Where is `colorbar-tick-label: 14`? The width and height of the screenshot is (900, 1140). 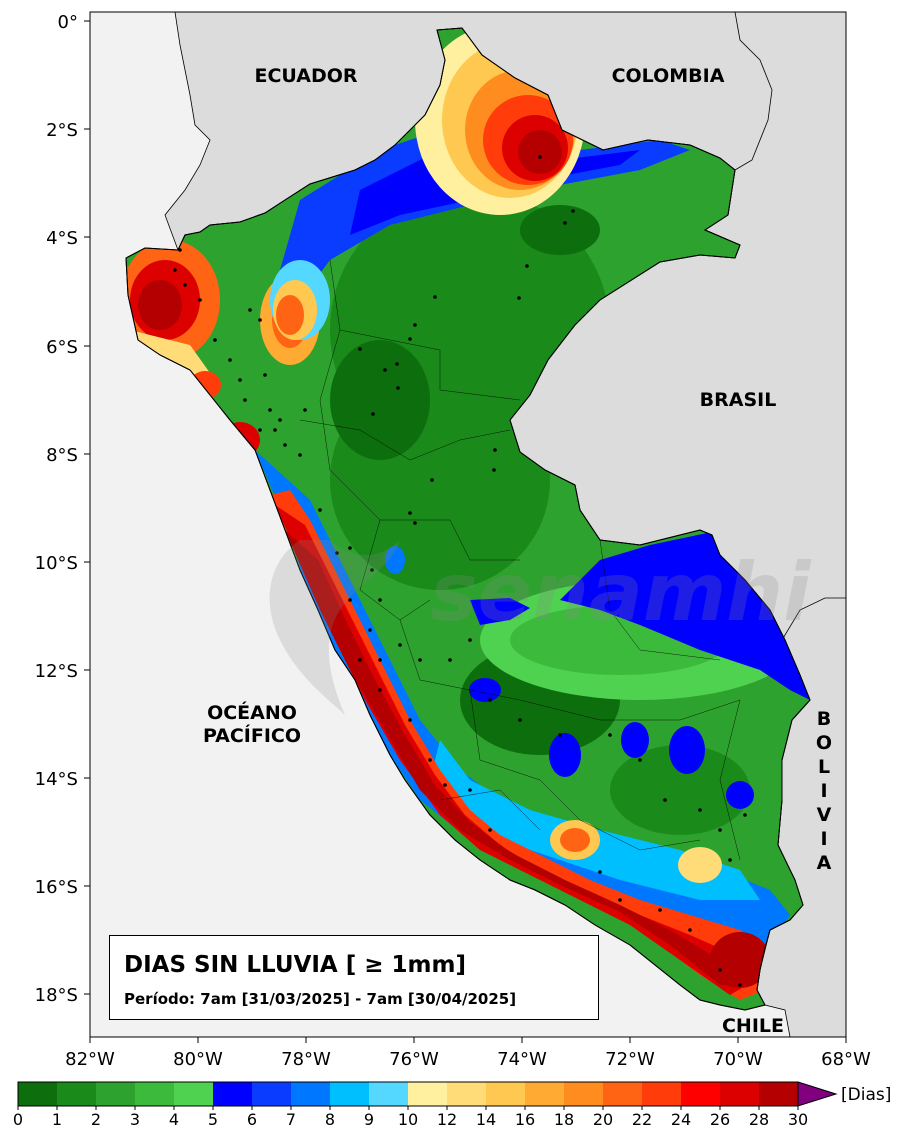
colorbar-tick-label: 14 is located at coordinates (486, 1119).